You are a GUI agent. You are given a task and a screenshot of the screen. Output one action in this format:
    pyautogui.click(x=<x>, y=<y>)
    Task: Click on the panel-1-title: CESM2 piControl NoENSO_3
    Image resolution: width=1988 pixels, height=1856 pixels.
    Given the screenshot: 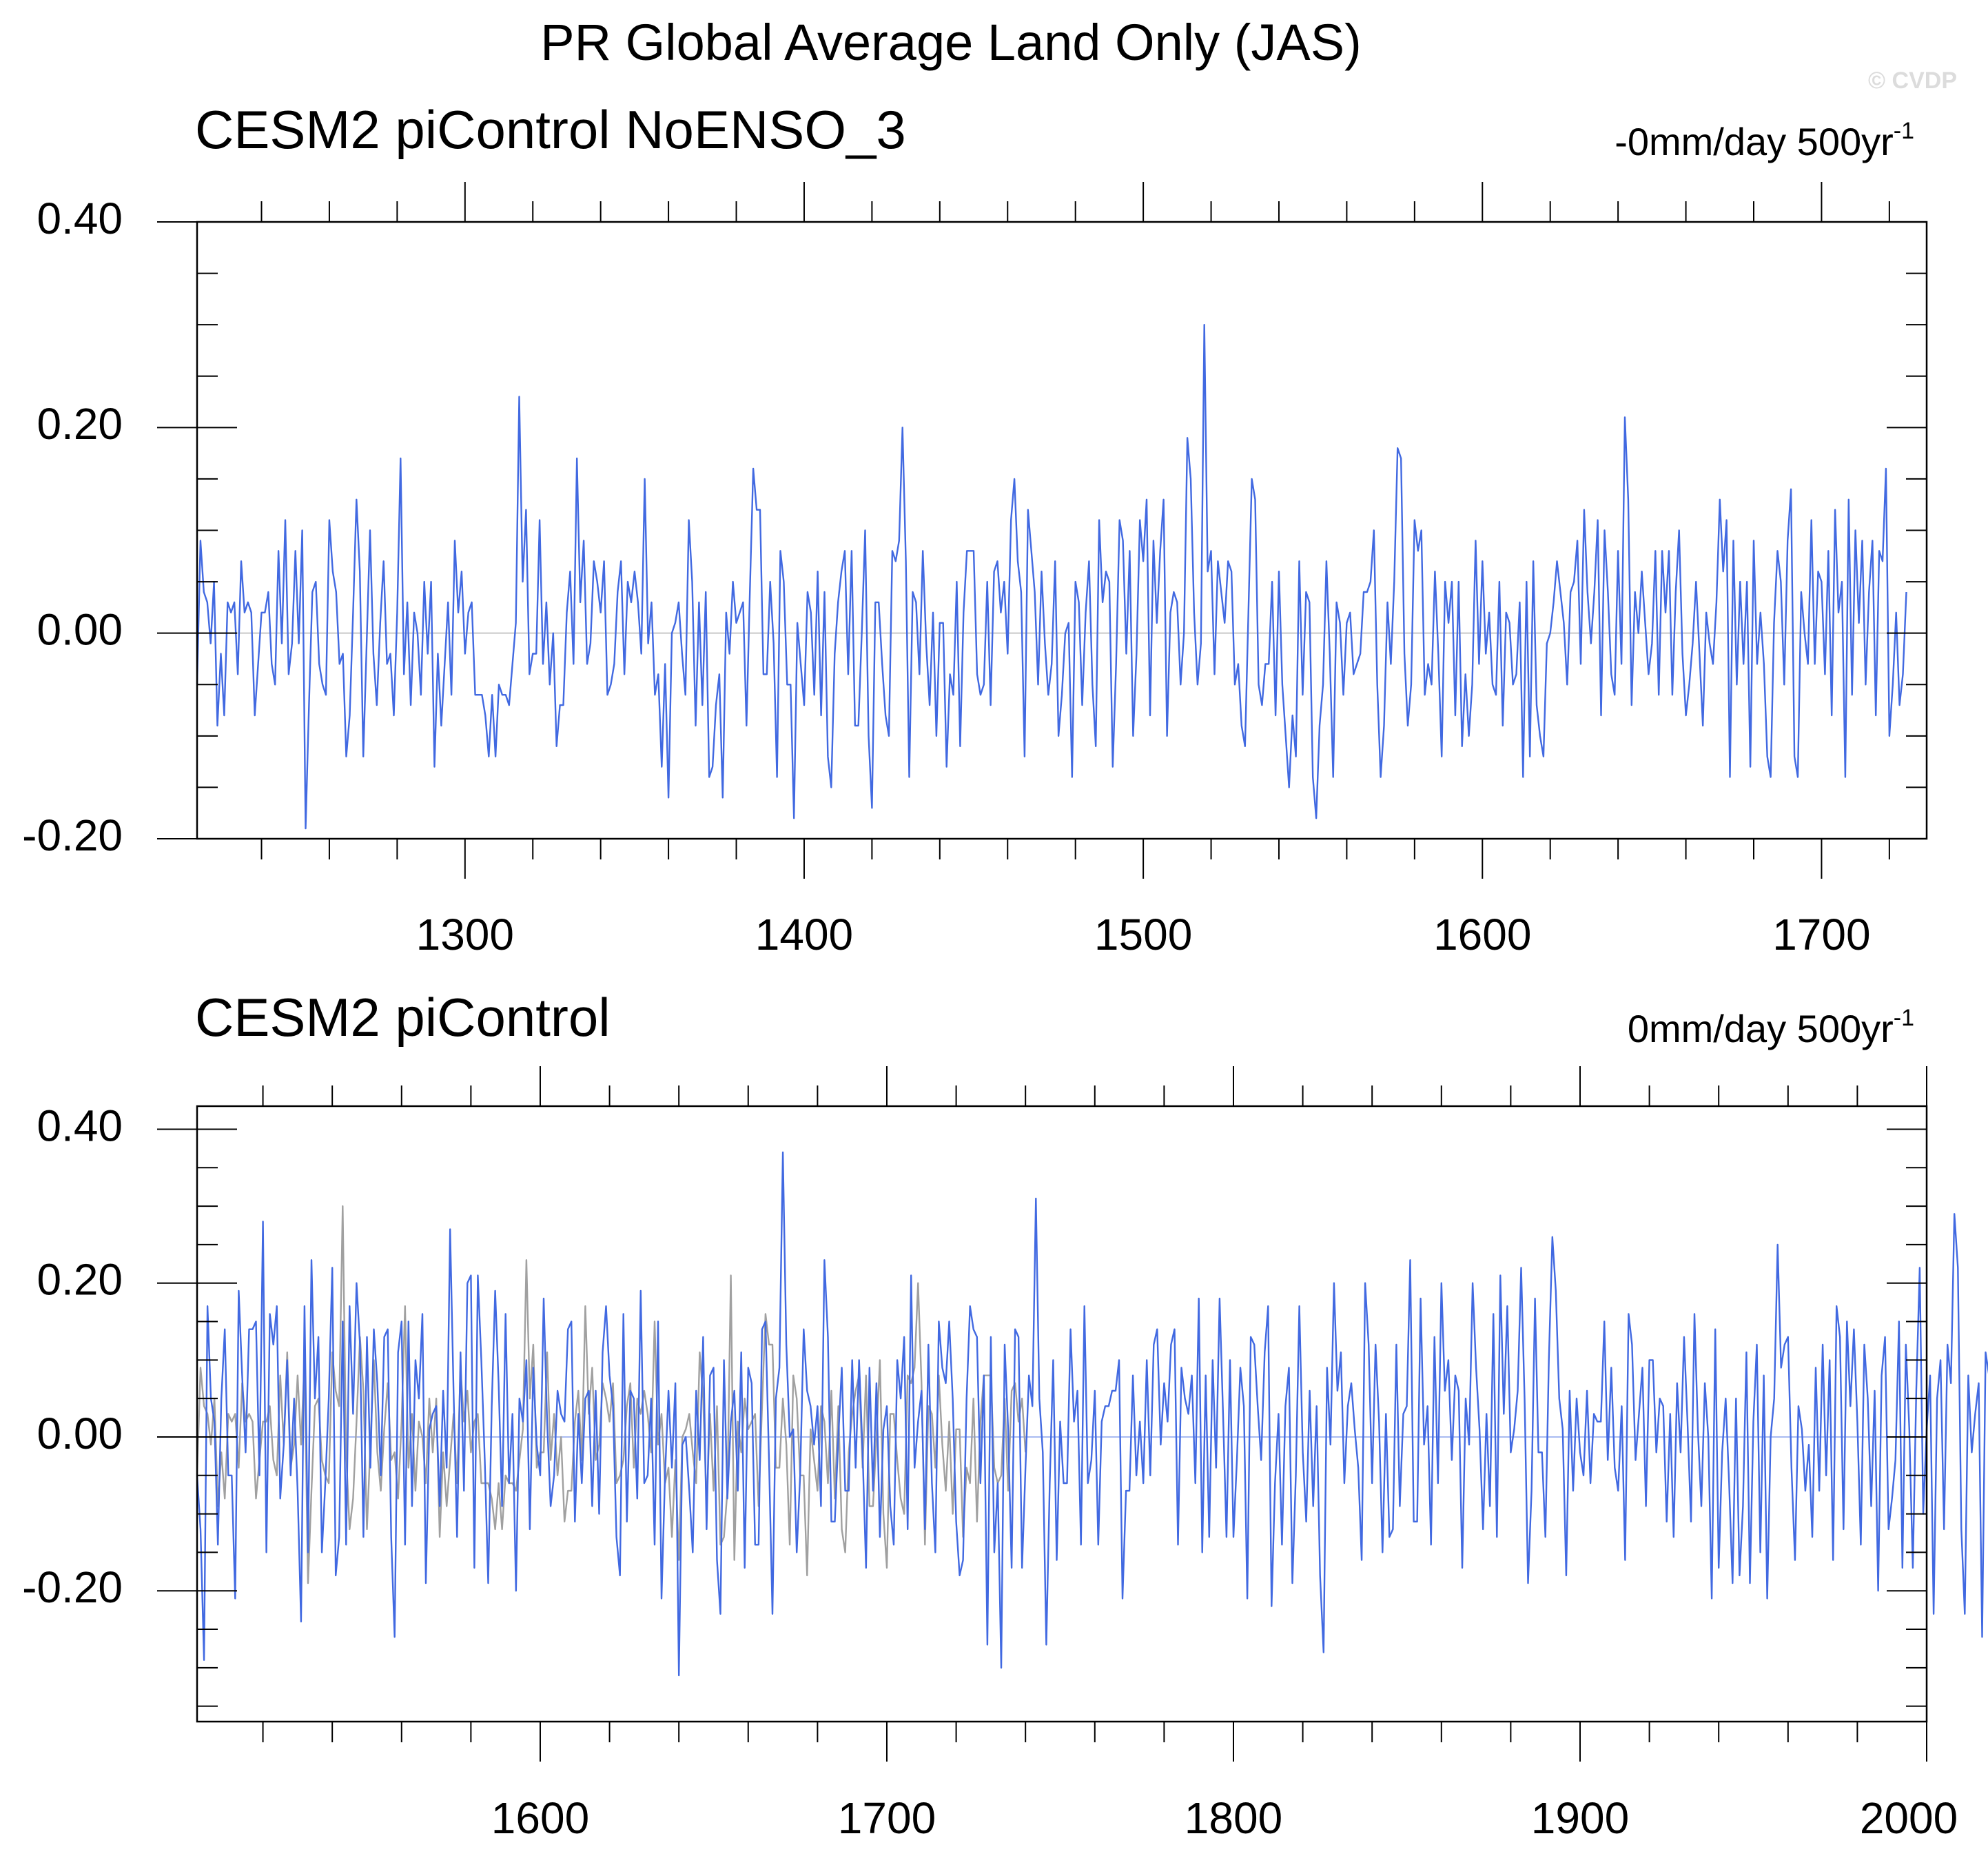 What is the action you would take?
    pyautogui.click(x=550, y=129)
    